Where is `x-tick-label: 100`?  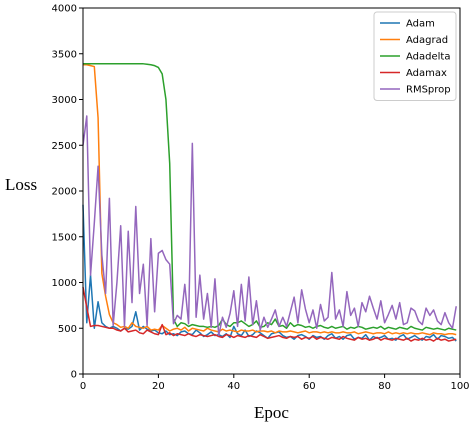 x-tick-label: 100 is located at coordinates (459, 386).